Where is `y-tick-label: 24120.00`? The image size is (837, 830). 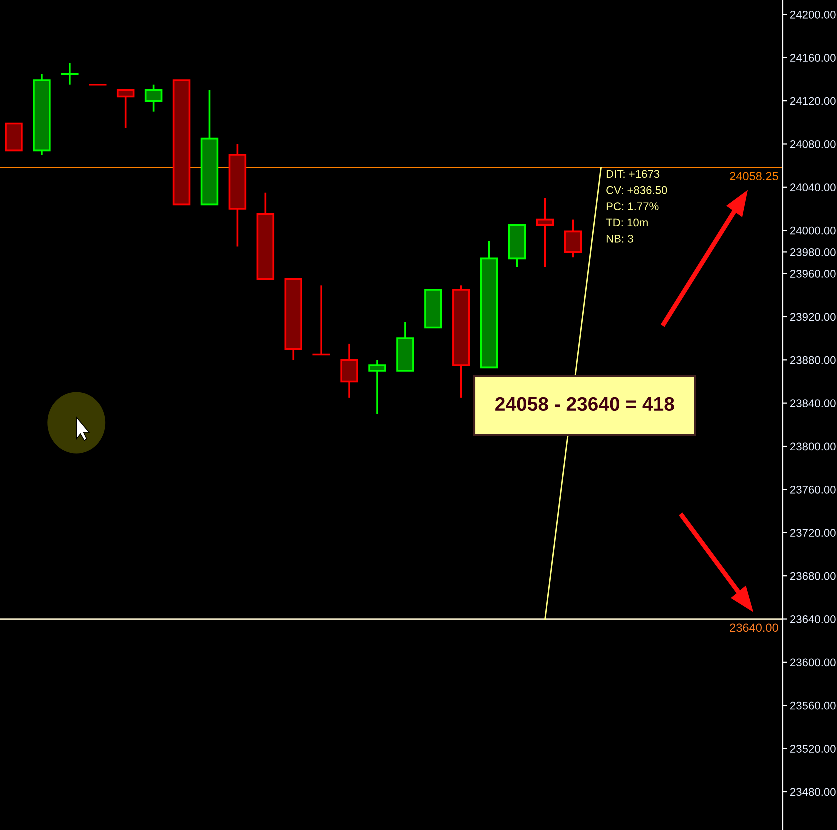
y-tick-label: 24120.00 is located at coordinates (813, 101).